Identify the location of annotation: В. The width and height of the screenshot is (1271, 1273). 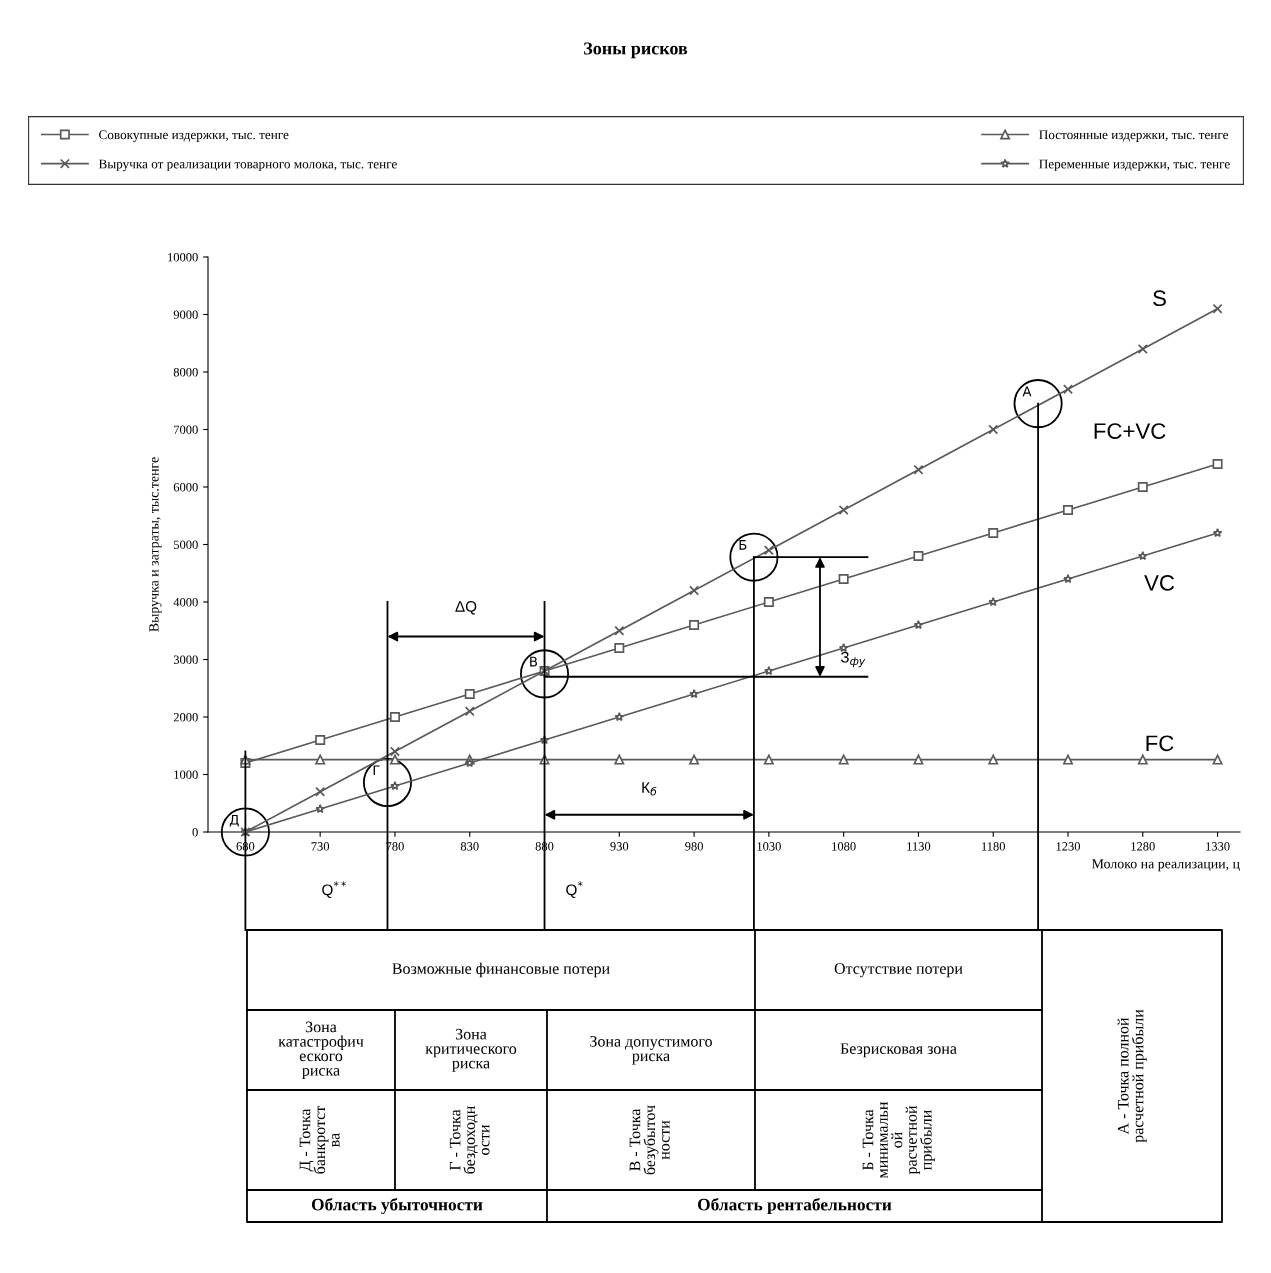
(533, 661).